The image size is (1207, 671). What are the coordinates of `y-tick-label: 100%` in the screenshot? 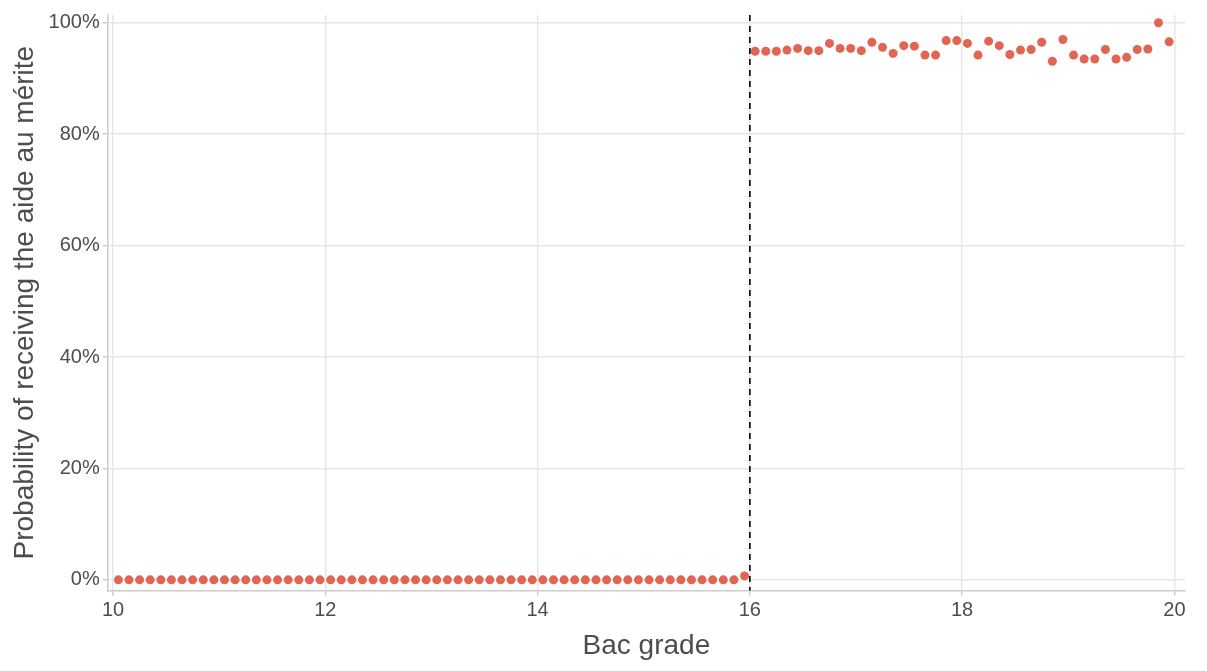 It's located at (74, 21).